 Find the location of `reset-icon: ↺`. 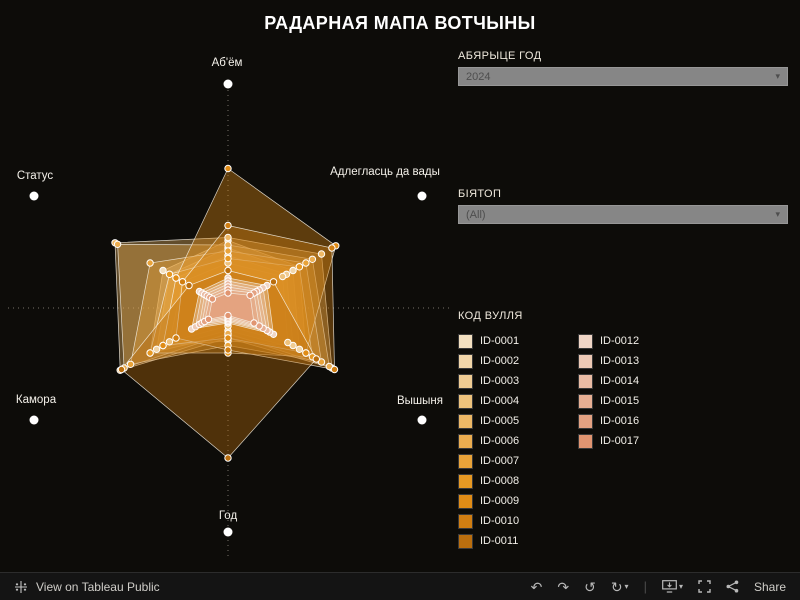

reset-icon: ↺ is located at coordinates (590, 586).